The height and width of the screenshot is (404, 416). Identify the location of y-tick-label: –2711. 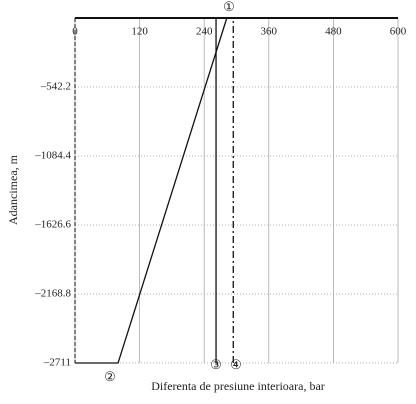
(57, 363).